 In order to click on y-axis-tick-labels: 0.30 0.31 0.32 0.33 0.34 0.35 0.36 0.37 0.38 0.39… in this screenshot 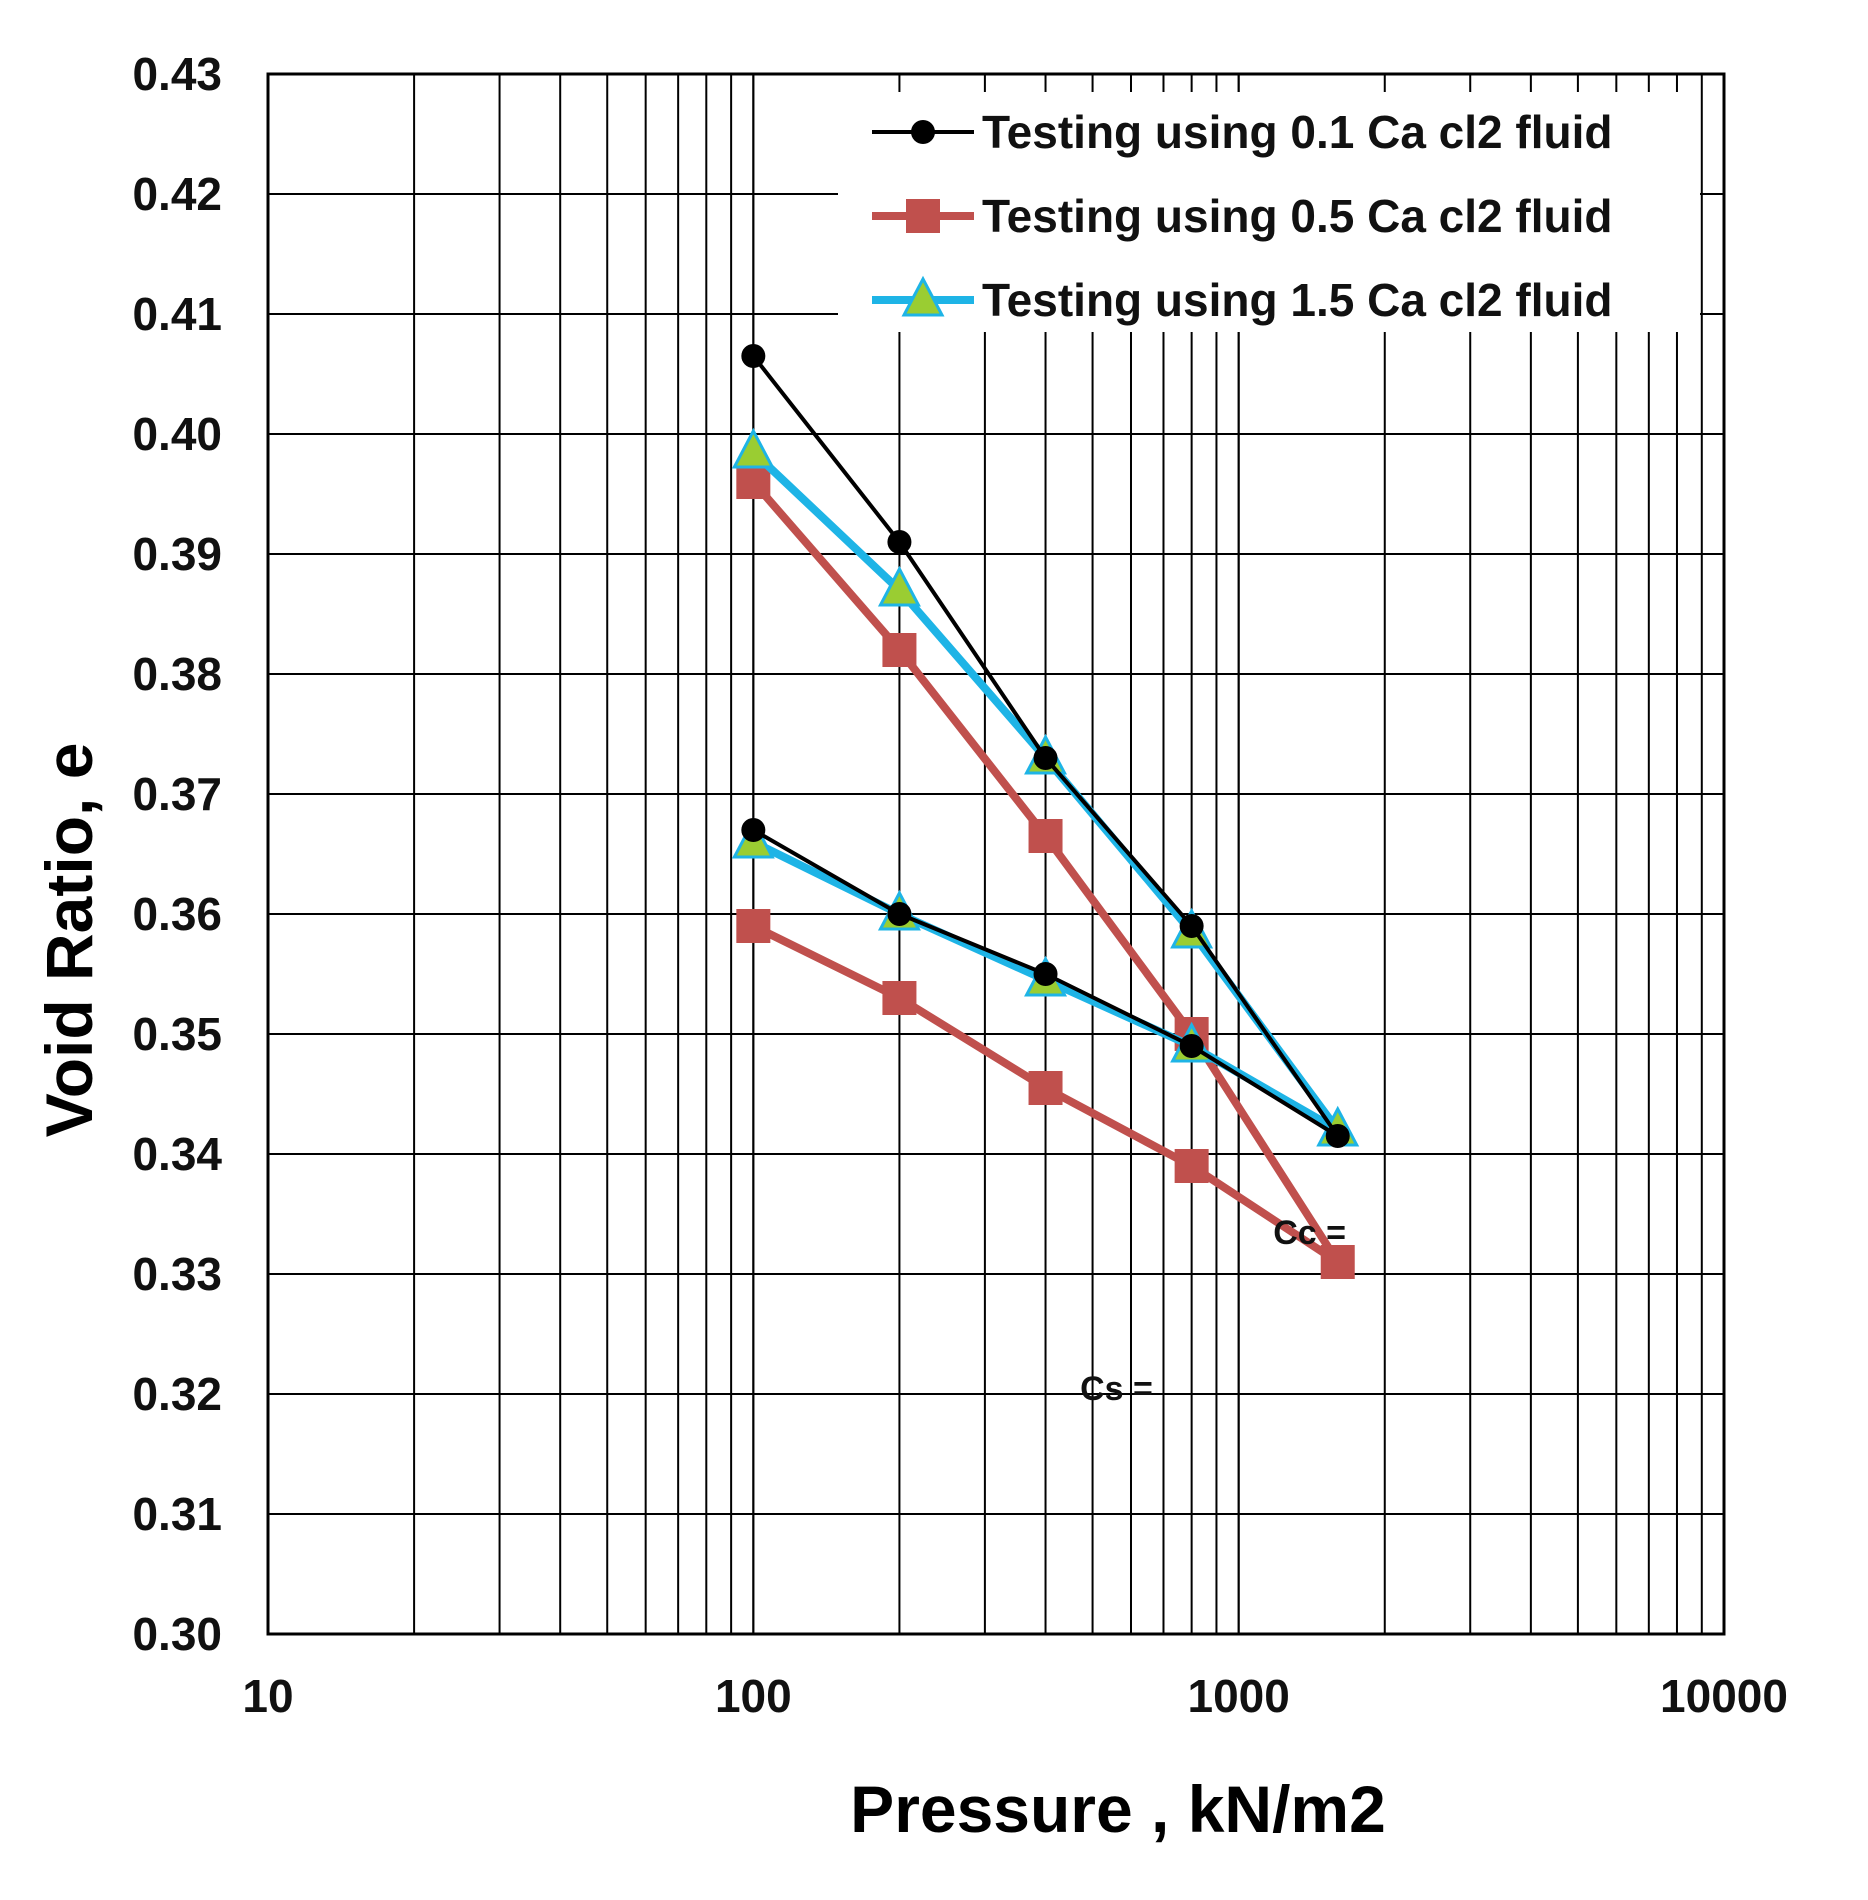, I will do `click(177, 854)`.